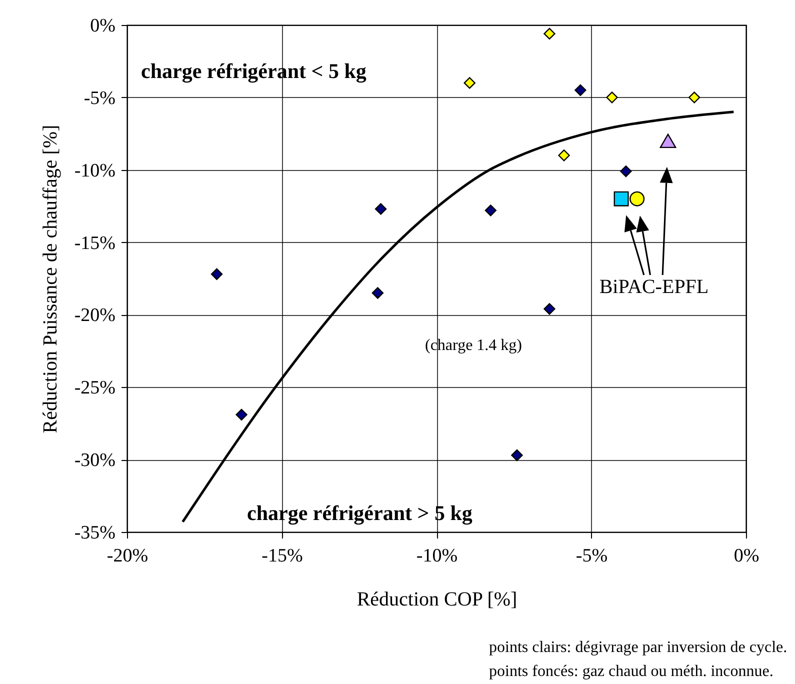 This screenshot has height=684, width=795. I want to click on y-axis-title: Réduction Puissance de chauffage [%], so click(50, 279).